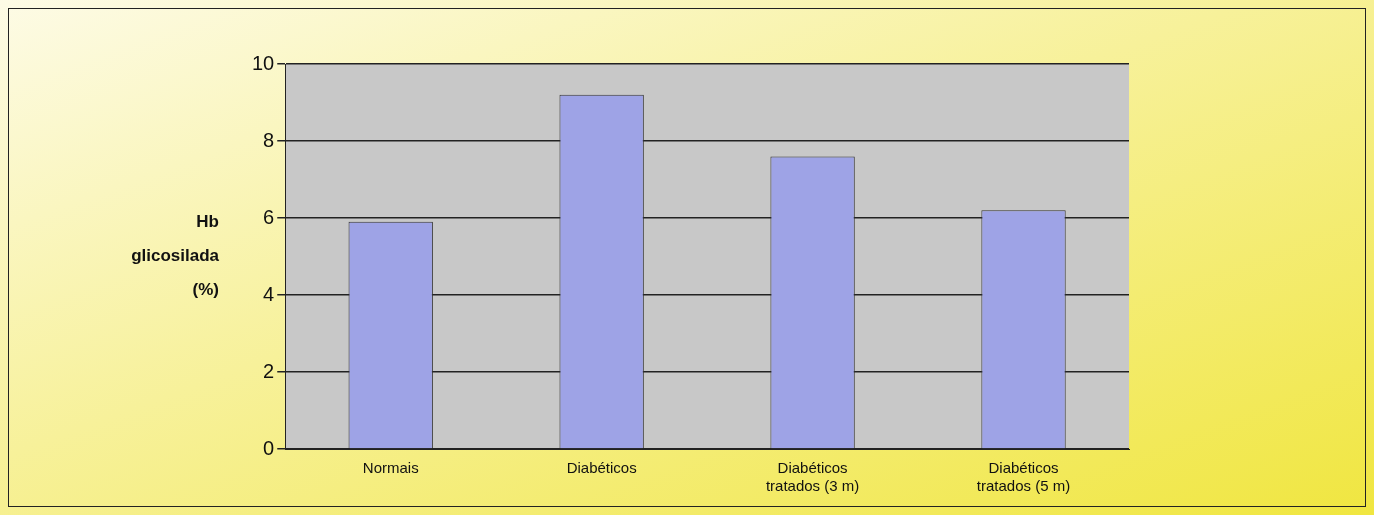 The image size is (1374, 515). I want to click on y-tick-label: 4, so click(269, 293).